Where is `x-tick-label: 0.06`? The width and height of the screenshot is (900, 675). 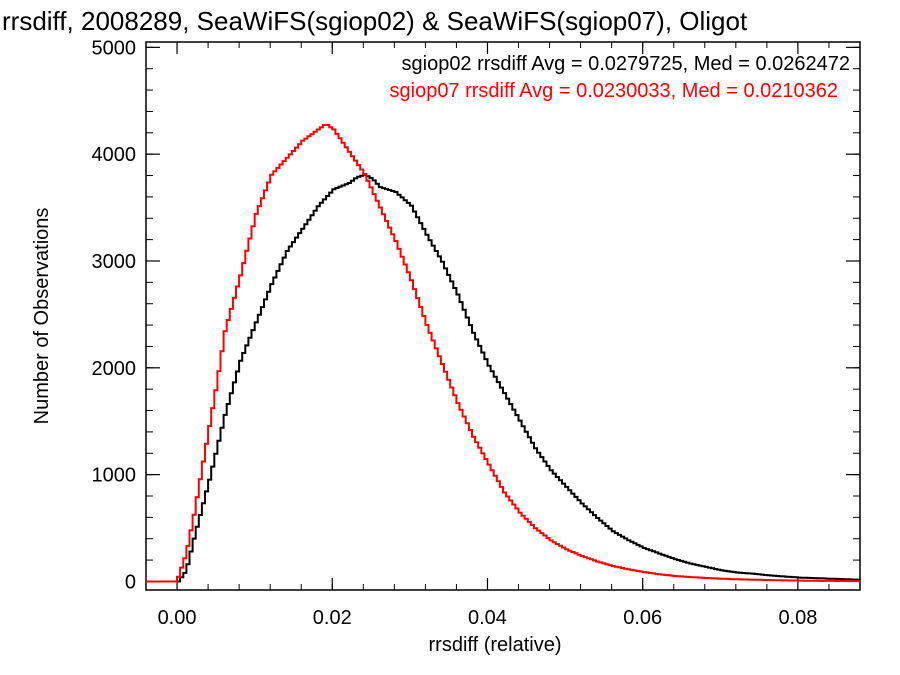 x-tick-label: 0.06 is located at coordinates (642, 618).